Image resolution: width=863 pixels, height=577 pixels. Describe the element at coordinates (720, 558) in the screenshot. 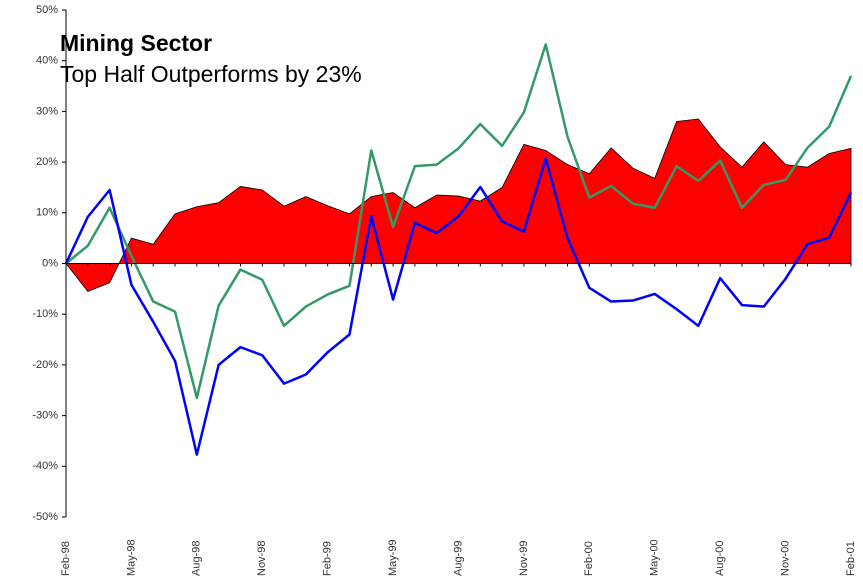

I see `x-tick-label: Aug-00` at that location.